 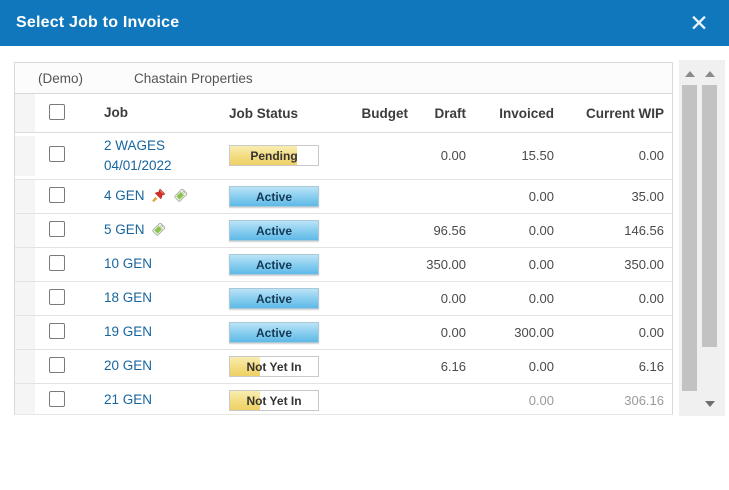 I want to click on status-badge: Not Yet In, so click(x=274, y=366).